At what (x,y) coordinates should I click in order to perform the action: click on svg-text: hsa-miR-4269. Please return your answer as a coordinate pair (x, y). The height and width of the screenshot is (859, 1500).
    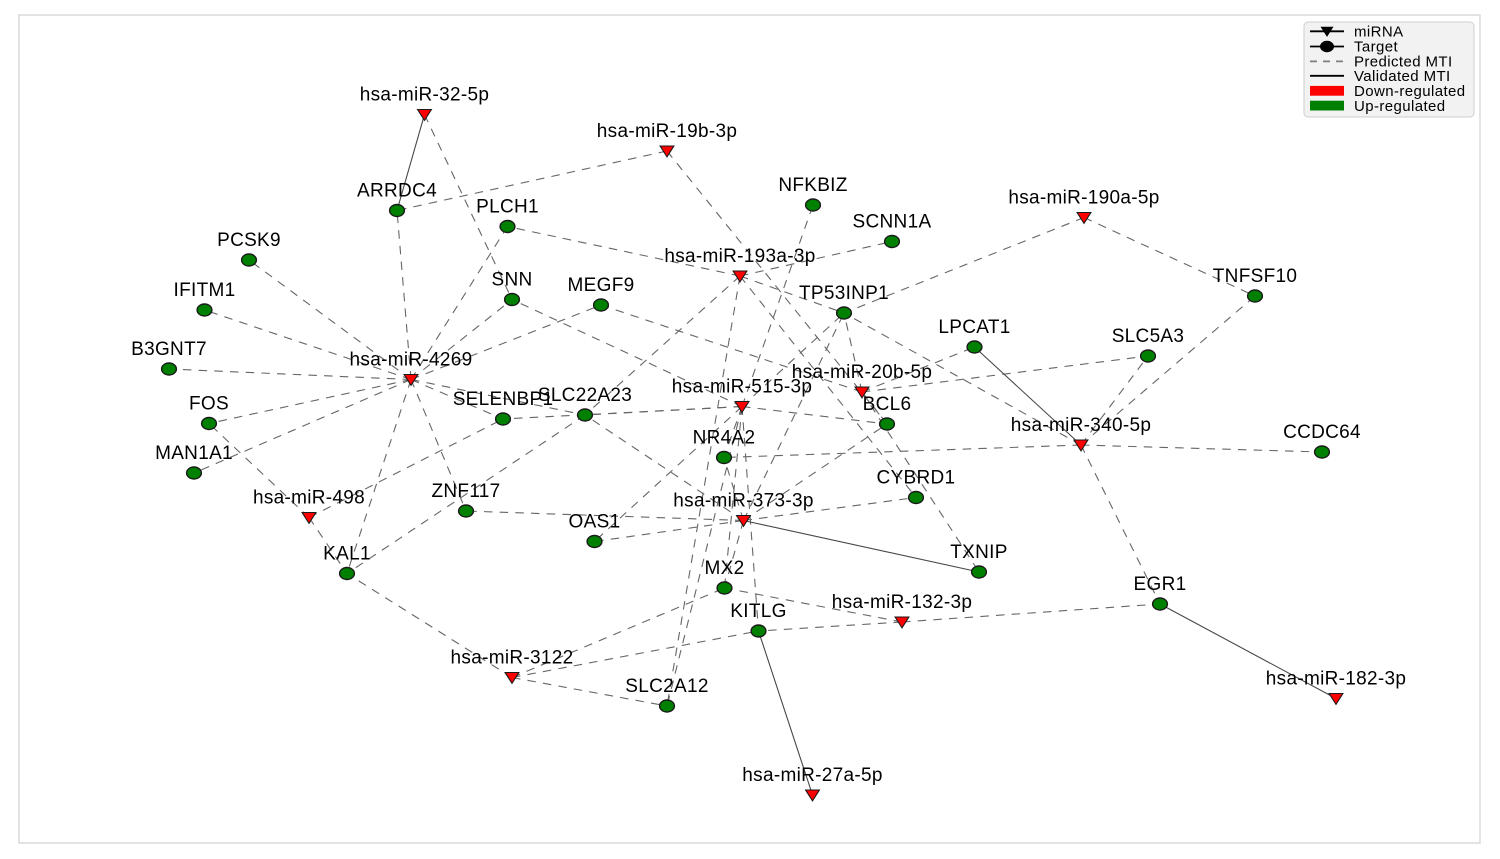
    Looking at the image, I should click on (411, 360).